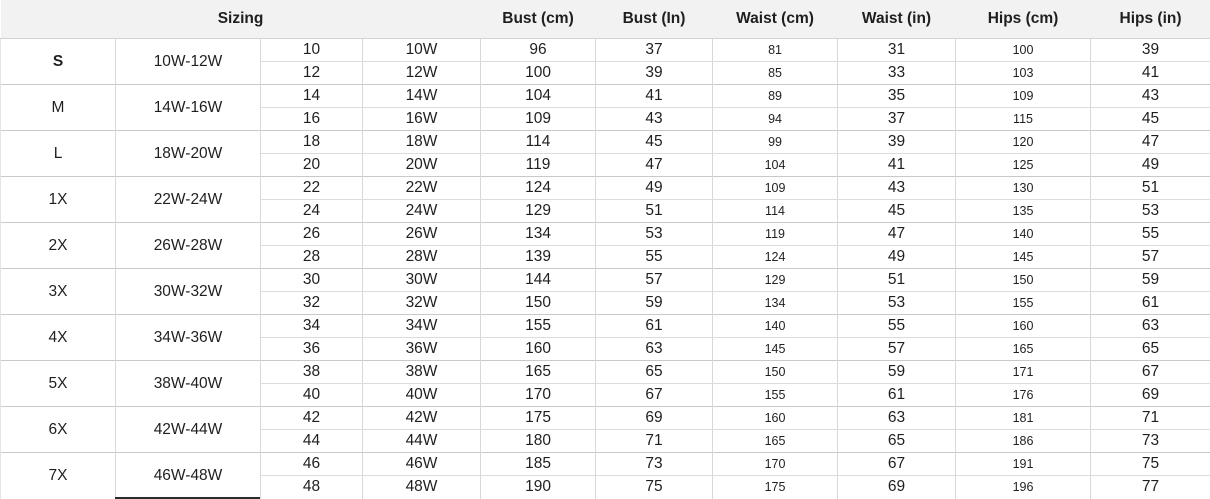 The height and width of the screenshot is (499, 1210). What do you see at coordinates (1150, 349) in the screenshot?
I see `cell-hips-in: 65` at bounding box center [1150, 349].